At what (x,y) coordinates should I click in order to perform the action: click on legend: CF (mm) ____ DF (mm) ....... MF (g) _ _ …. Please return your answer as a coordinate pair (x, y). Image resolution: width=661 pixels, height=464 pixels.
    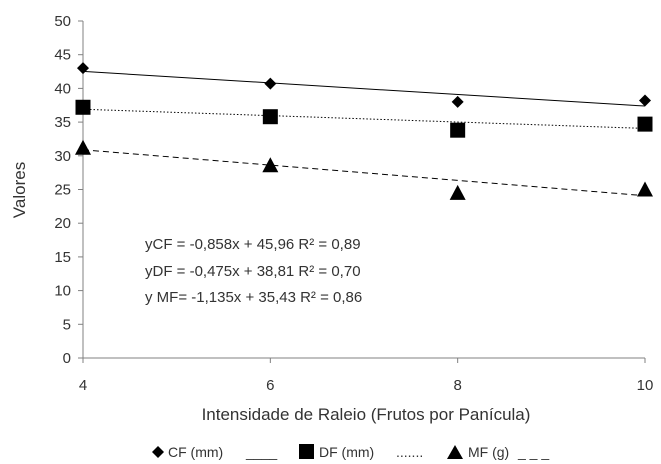
    Looking at the image, I should click on (350, 452).